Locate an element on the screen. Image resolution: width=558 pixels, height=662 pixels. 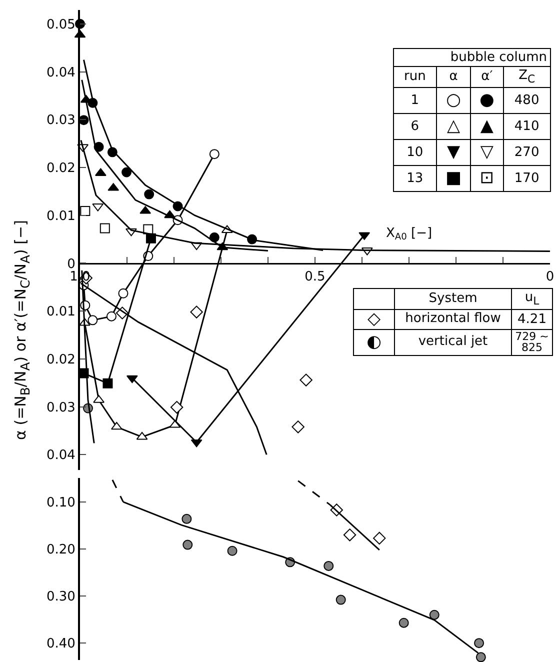
x-tick-label: 0.5 is located at coordinates (315, 276).